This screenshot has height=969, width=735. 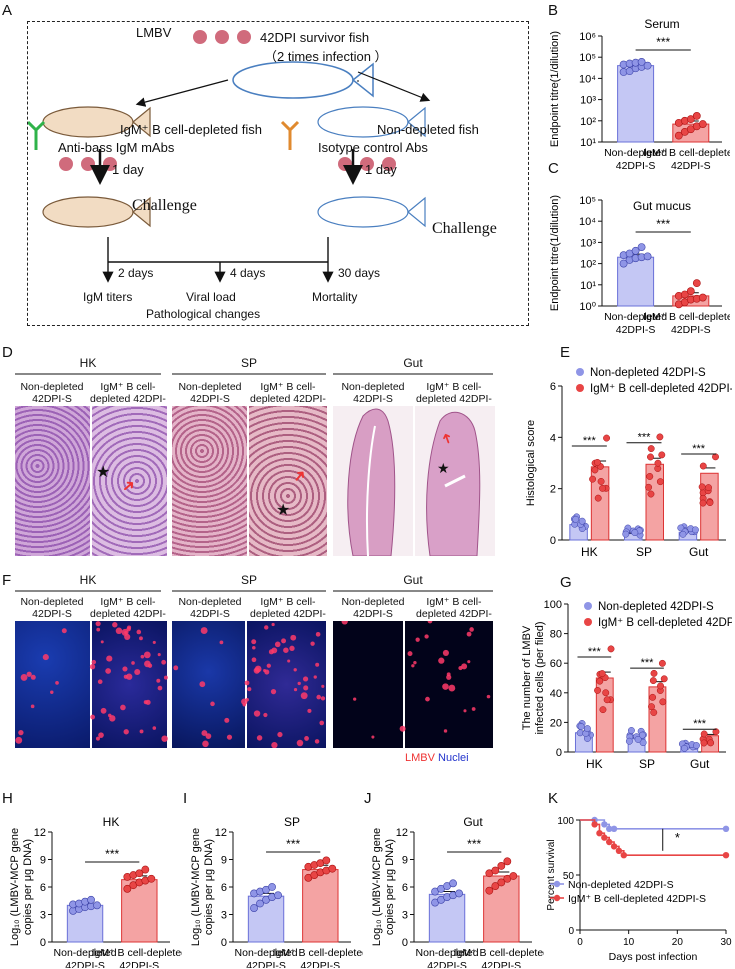 I want to click on y-tick-label: 40, so click(x=556, y=694).